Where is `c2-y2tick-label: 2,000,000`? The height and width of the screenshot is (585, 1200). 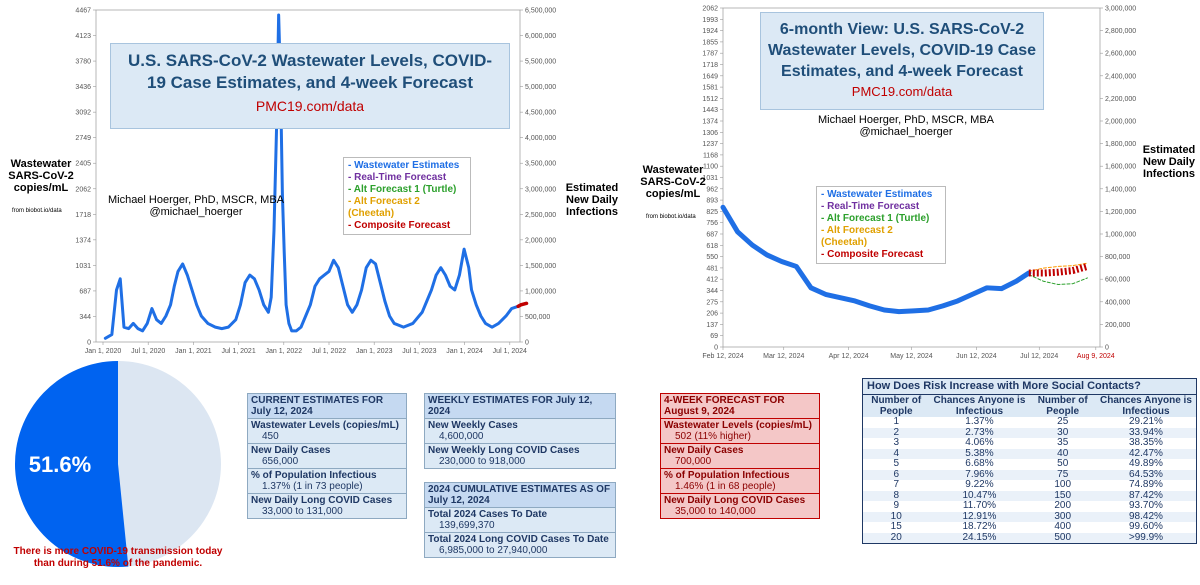 c2-y2tick-label: 2,000,000 is located at coordinates (1120, 122).